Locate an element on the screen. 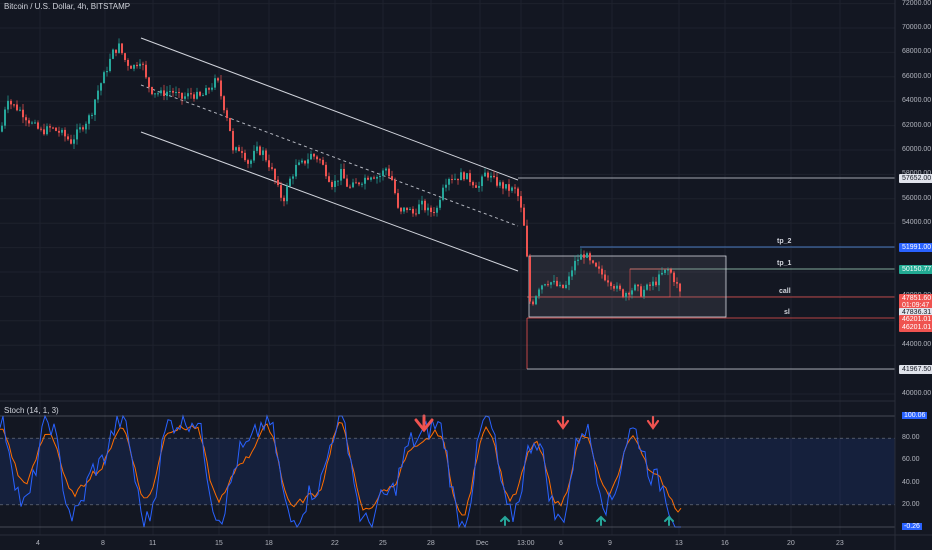  price-tick-label: 64000.00 is located at coordinates (917, 101).